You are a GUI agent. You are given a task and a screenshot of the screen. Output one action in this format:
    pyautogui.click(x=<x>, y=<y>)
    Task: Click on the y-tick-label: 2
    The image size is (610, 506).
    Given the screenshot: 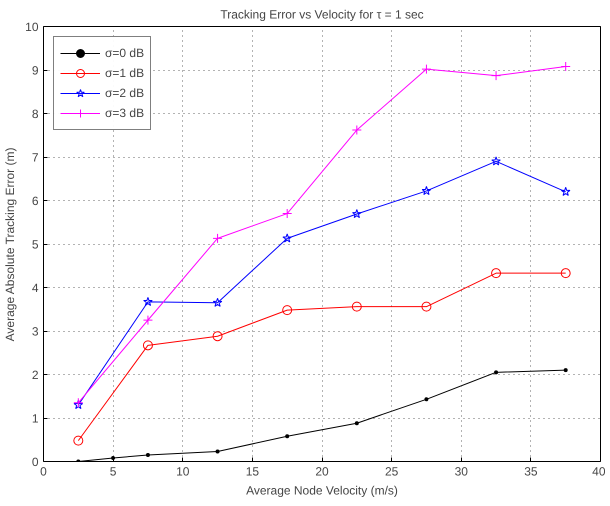 What is the action you would take?
    pyautogui.click(x=35, y=375)
    